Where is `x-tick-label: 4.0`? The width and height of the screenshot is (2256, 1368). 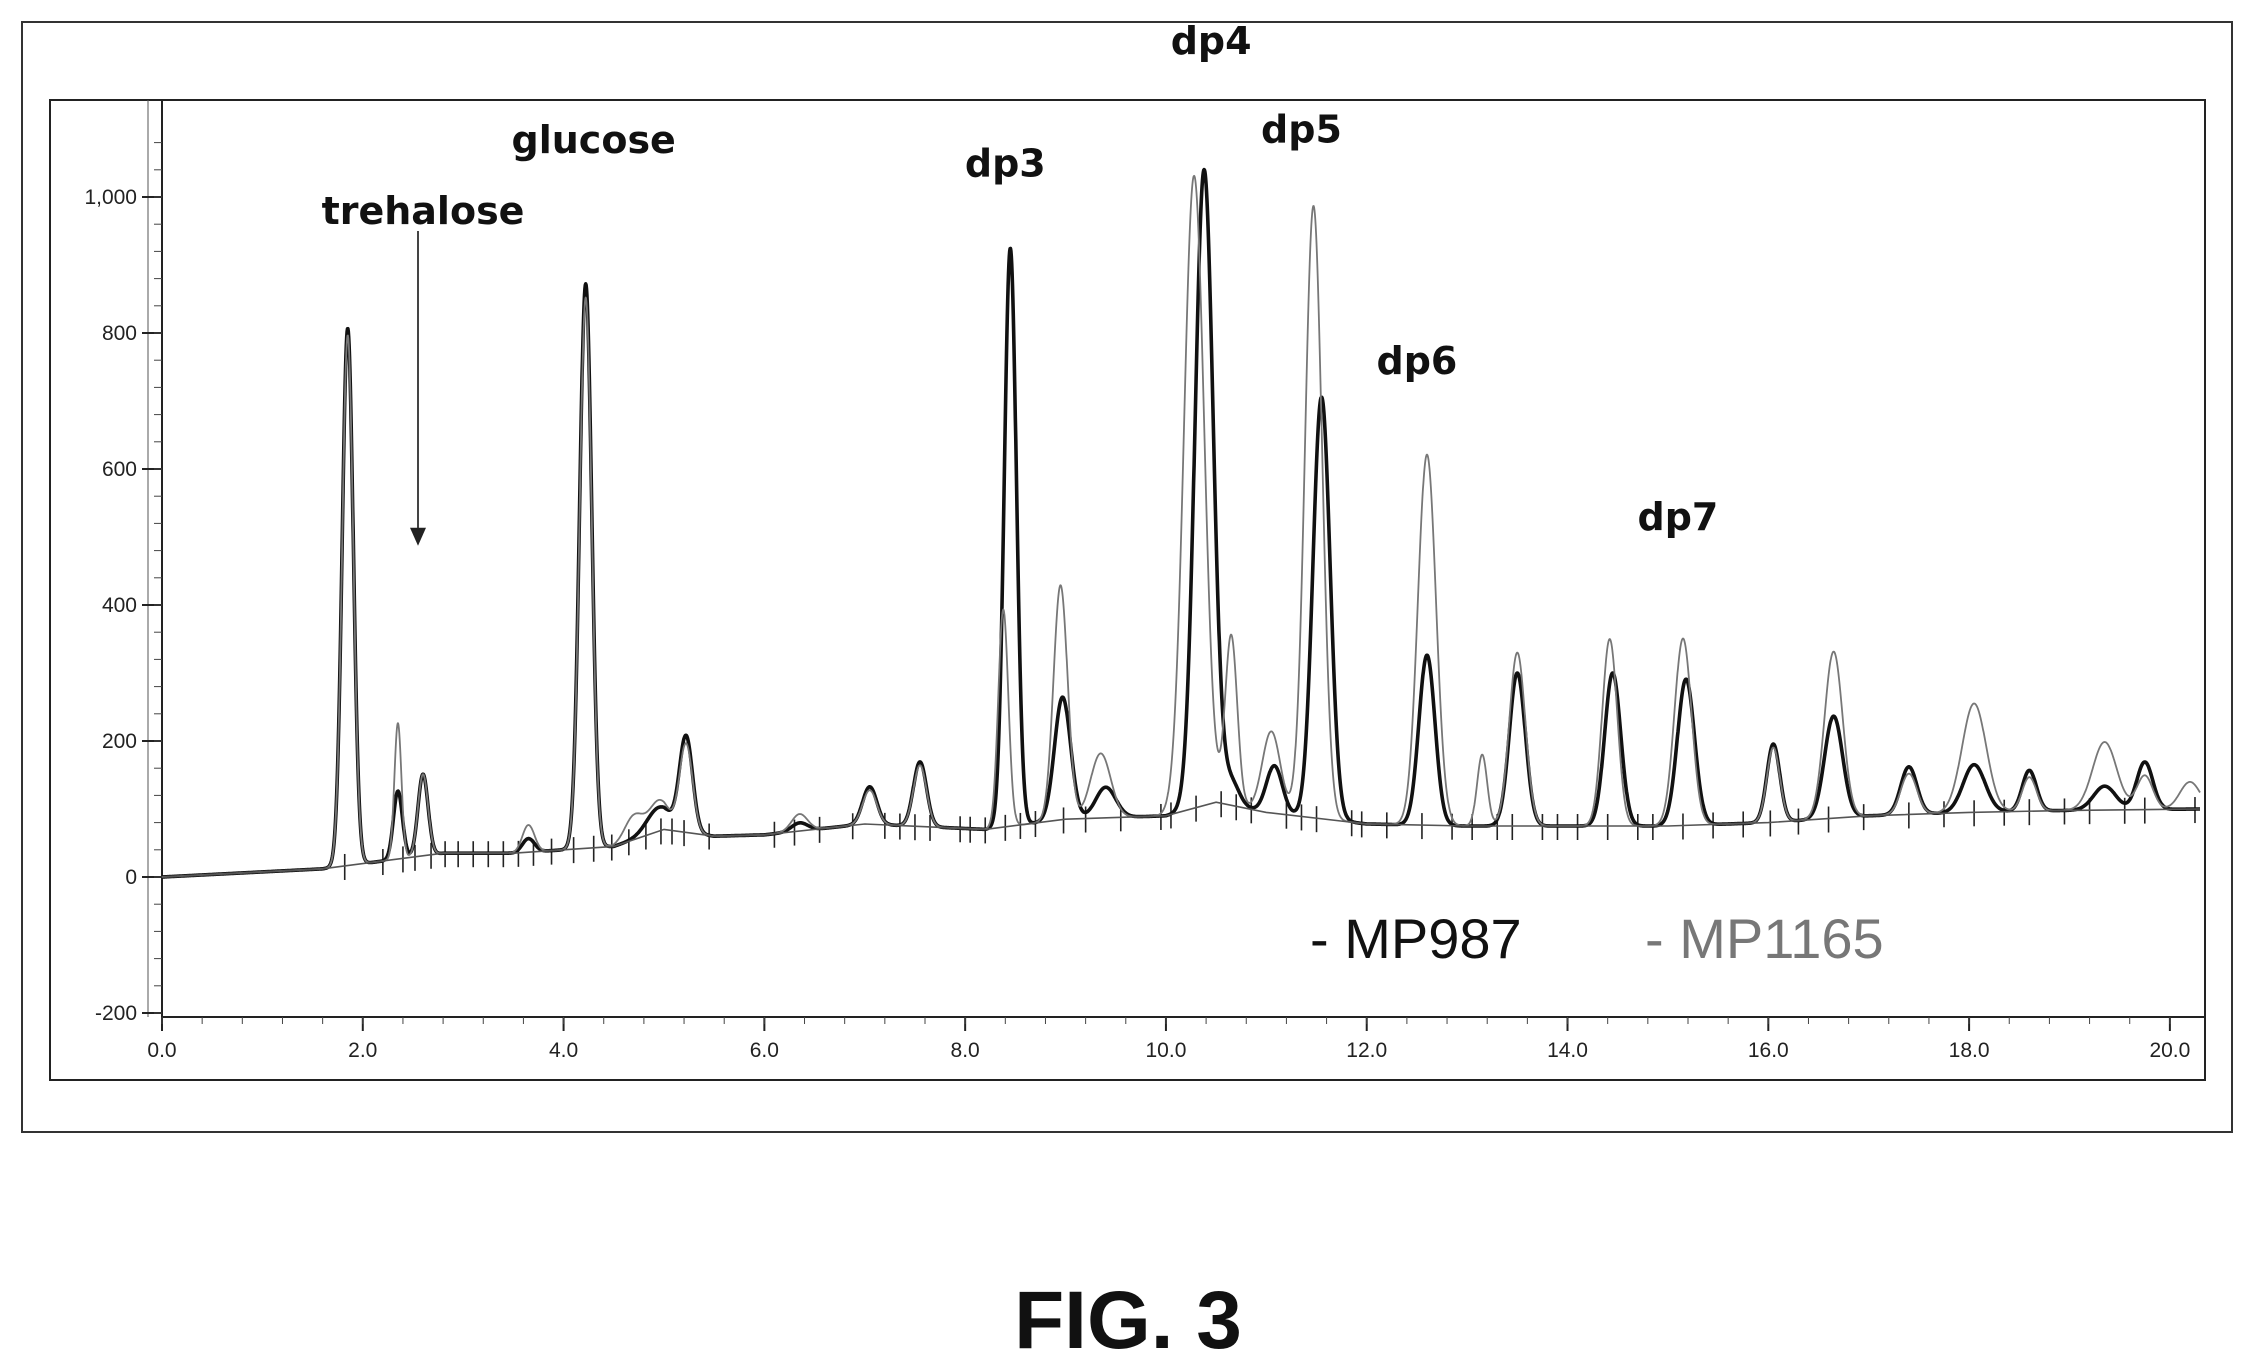
x-tick-label: 4.0 is located at coordinates (563, 1050).